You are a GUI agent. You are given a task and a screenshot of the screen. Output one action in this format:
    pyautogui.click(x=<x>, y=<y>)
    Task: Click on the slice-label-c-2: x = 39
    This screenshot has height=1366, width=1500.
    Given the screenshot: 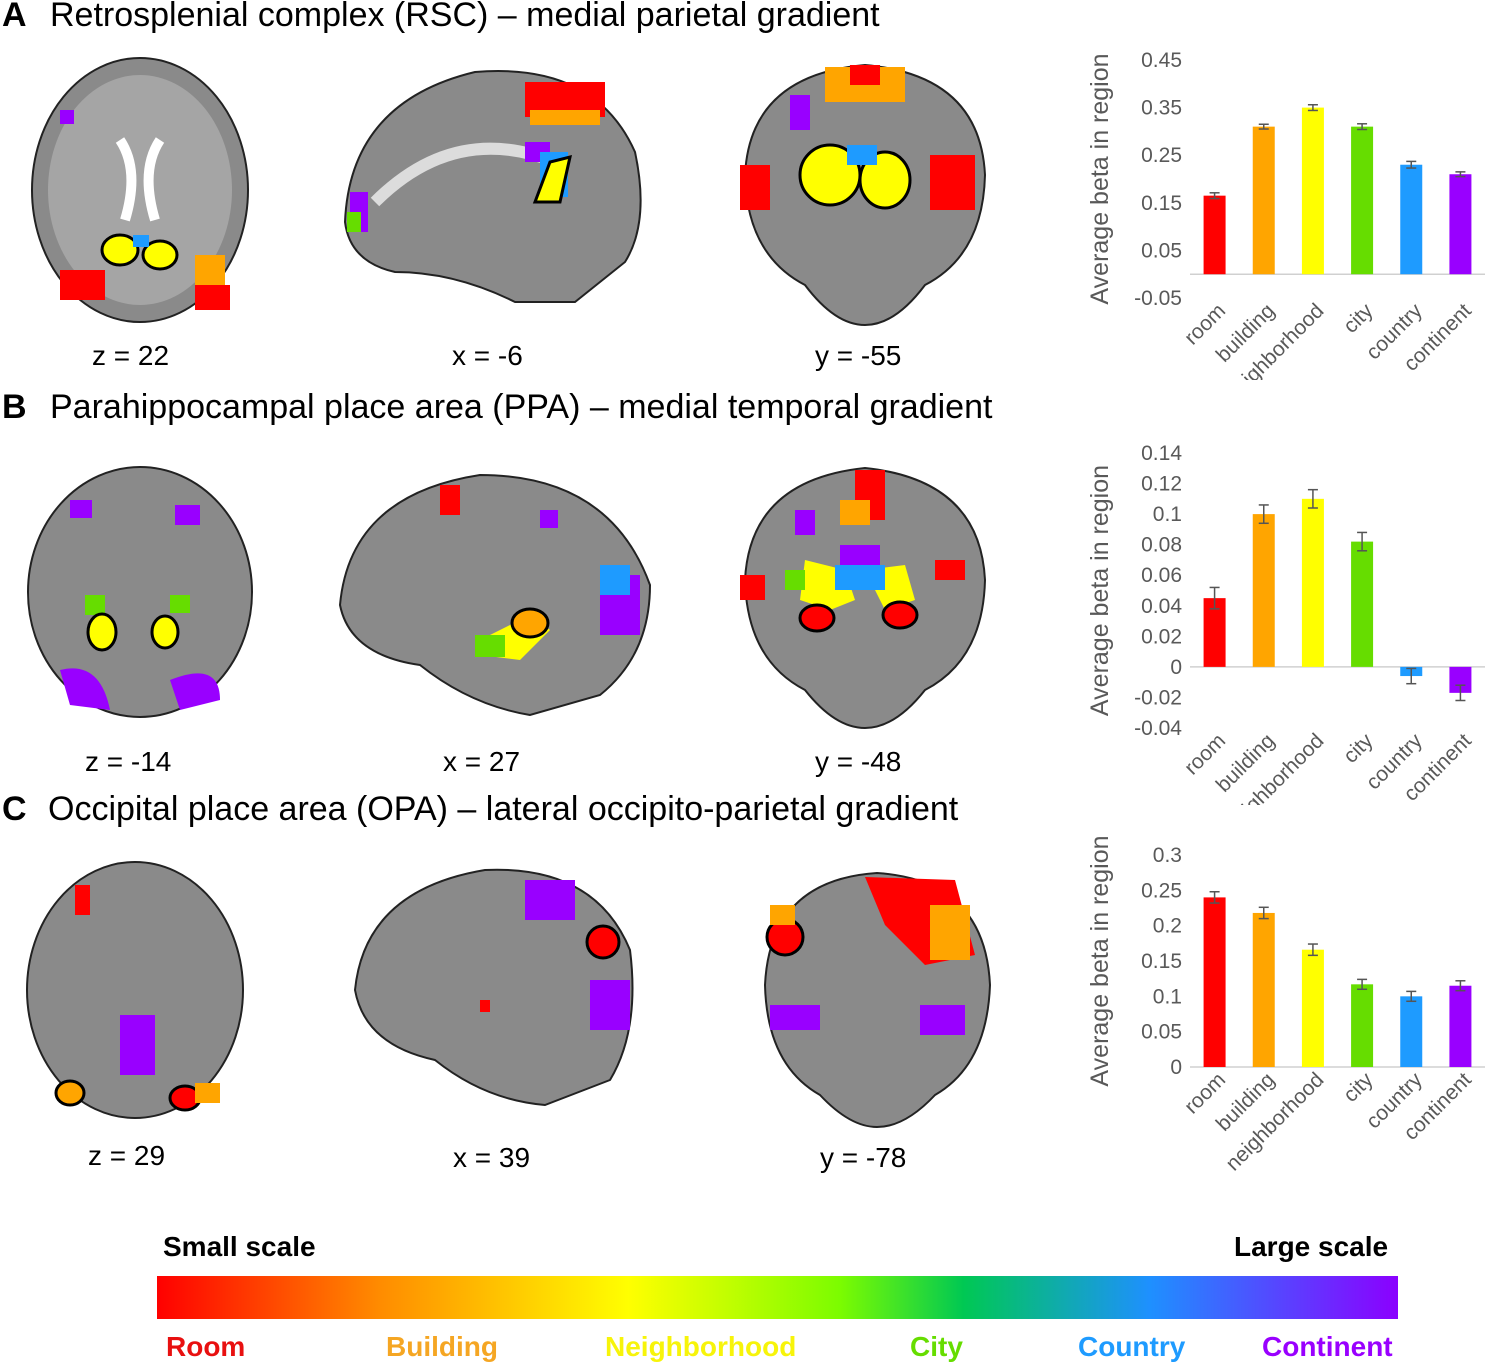 What is the action you would take?
    pyautogui.click(x=492, y=1157)
    